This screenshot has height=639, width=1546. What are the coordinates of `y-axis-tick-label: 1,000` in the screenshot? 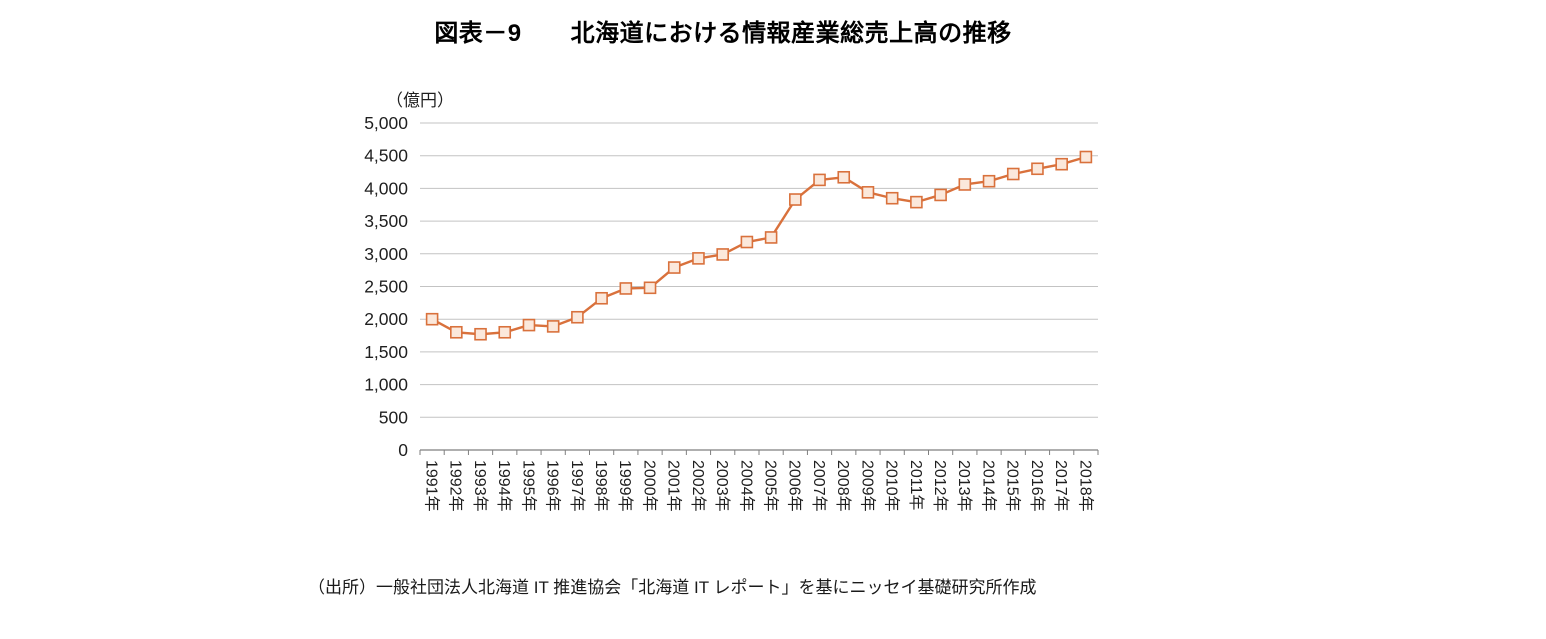 It's located at (386, 385).